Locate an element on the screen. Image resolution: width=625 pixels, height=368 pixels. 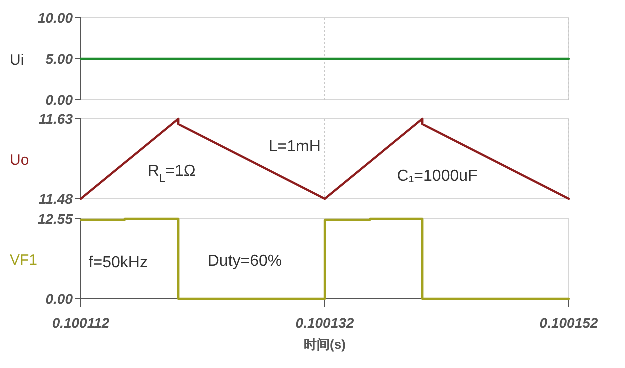
y-axis-title: Uo is located at coordinates (20, 160).